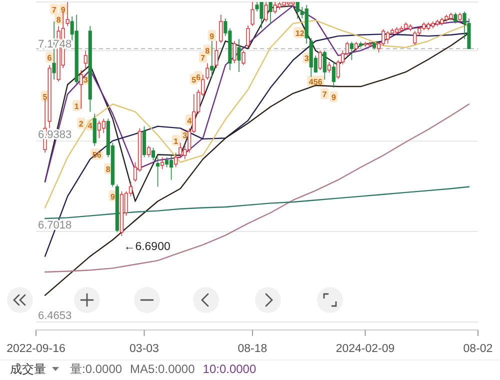  Describe the element at coordinates (478, 349) in the screenshot. I see `x-tick-label: 08-02` at that location.